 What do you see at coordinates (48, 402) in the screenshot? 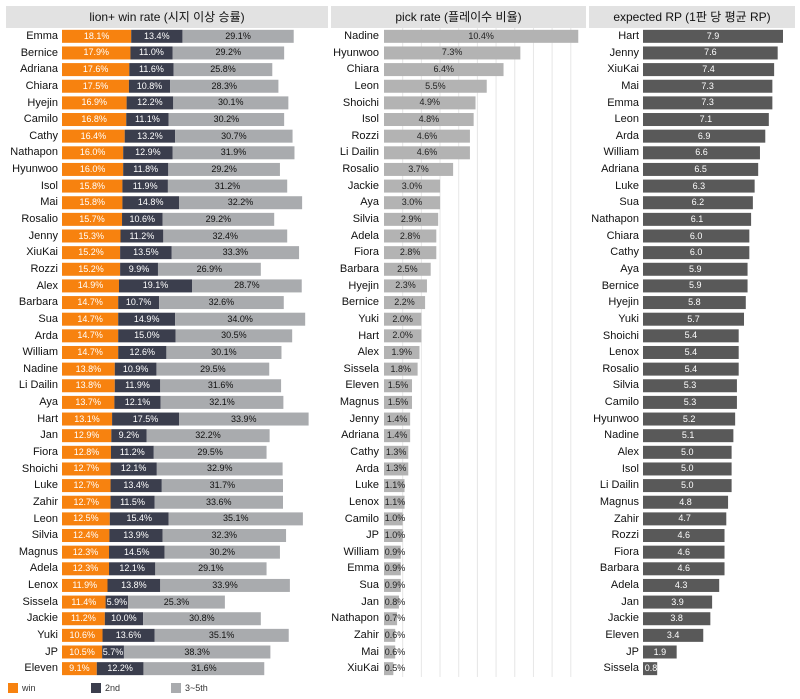
I see `win-rate-category-aya: Aya` at bounding box center [48, 402].